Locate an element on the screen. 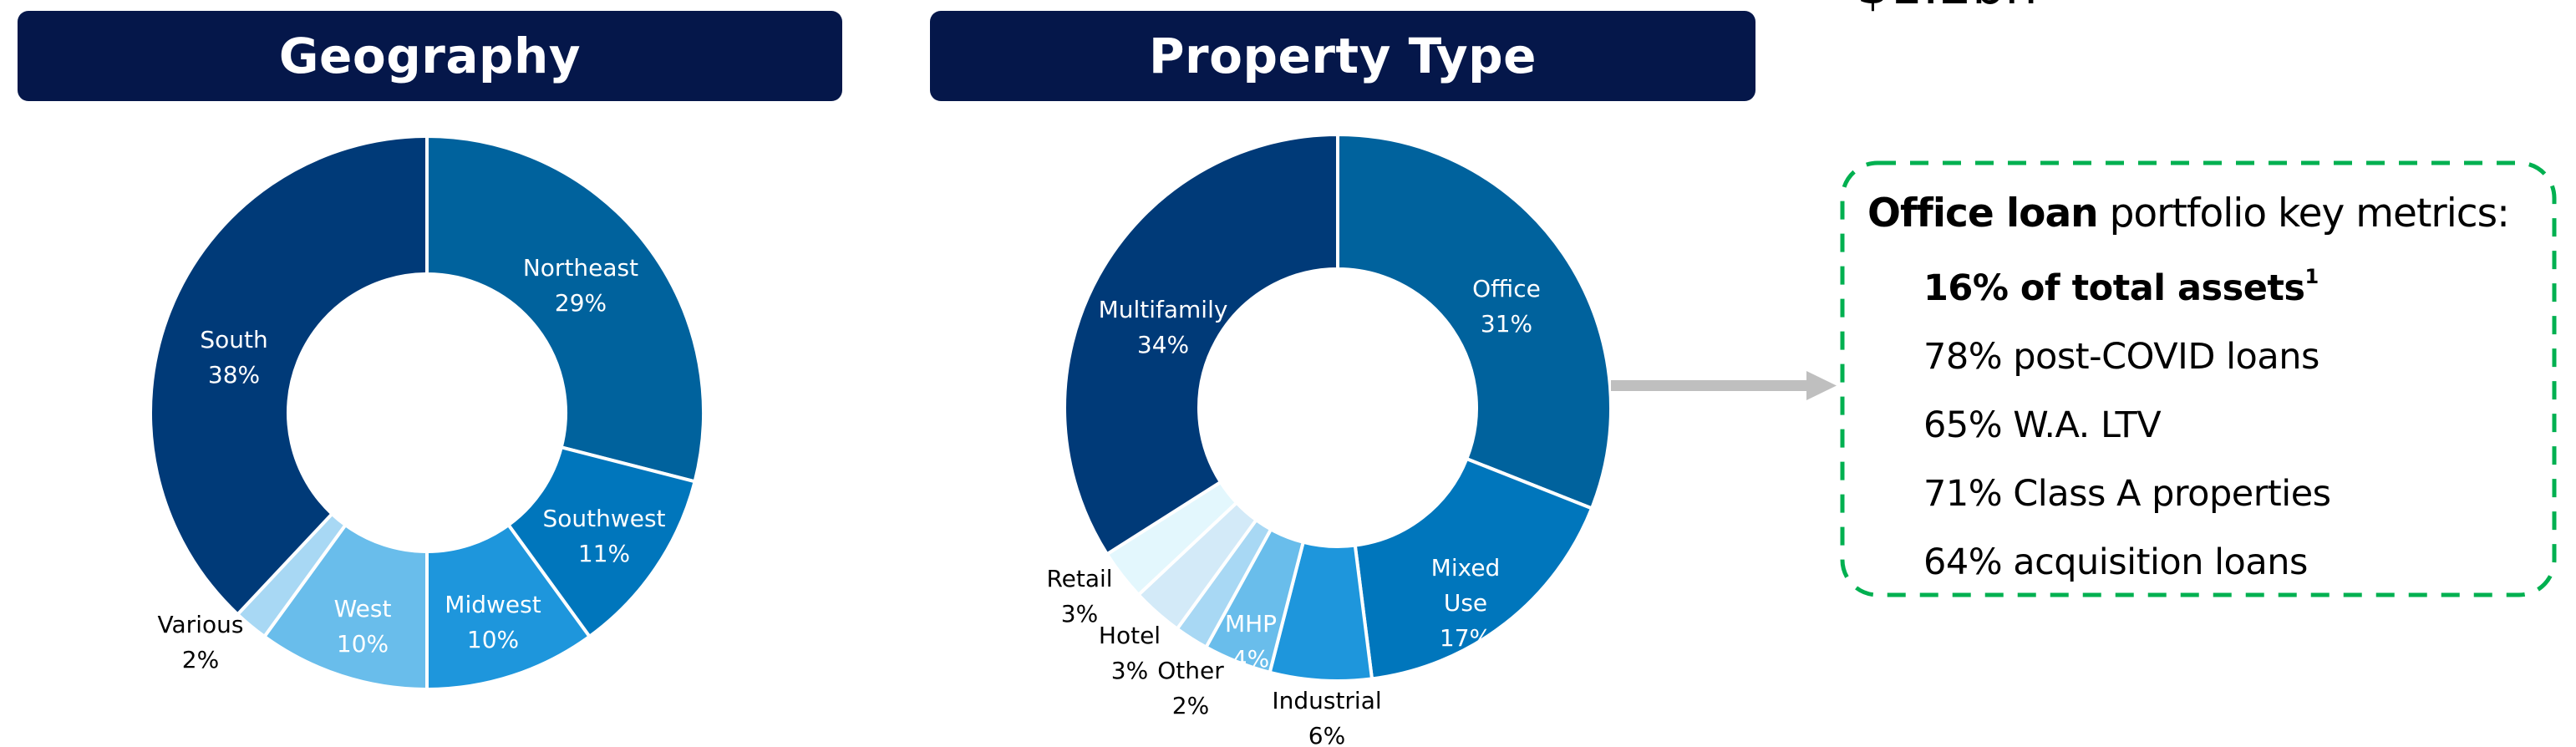  metric-text: 71% Class A properties is located at coordinates (2127, 494).